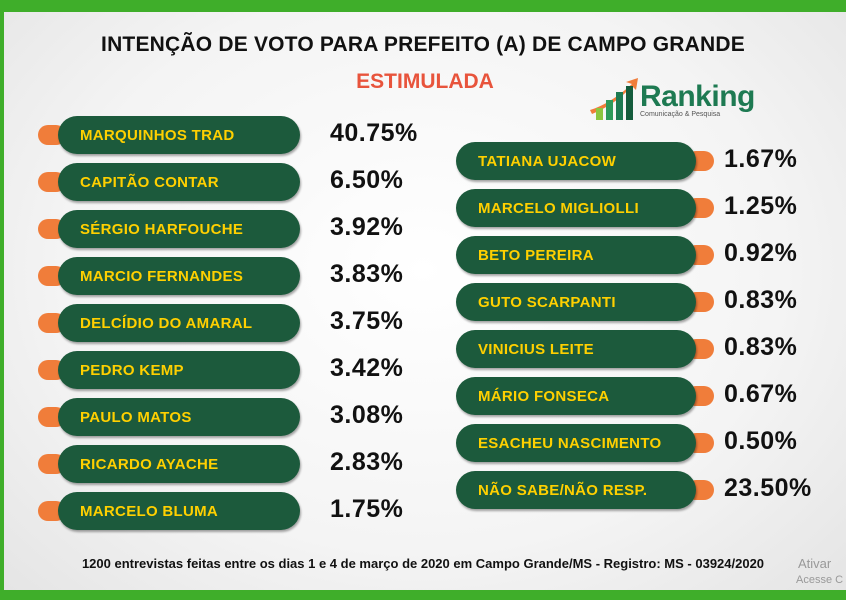 This screenshot has height=600, width=846. Describe the element at coordinates (367, 180) in the screenshot. I see `vote-percentage-label: 6.50%` at that location.